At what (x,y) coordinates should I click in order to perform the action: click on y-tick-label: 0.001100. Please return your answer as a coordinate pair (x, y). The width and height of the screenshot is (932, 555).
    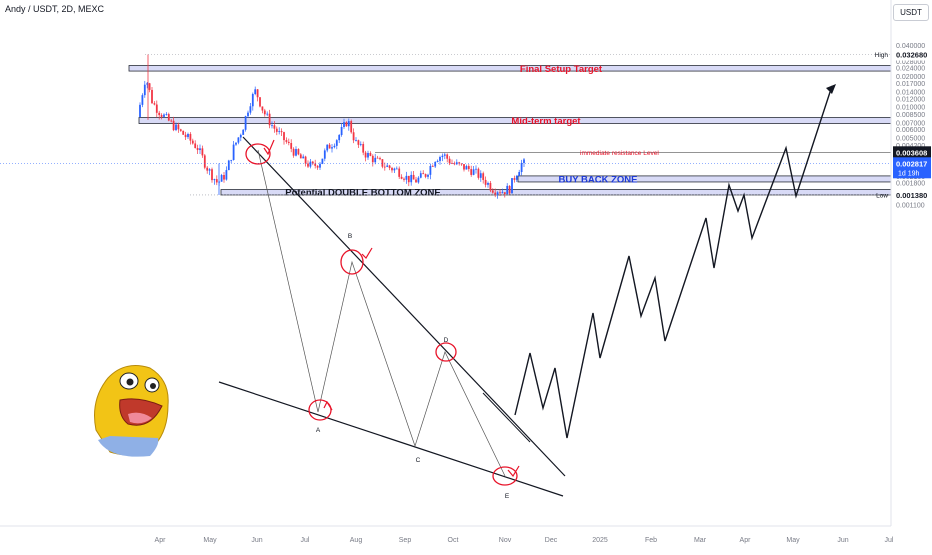
    Looking at the image, I should click on (910, 206).